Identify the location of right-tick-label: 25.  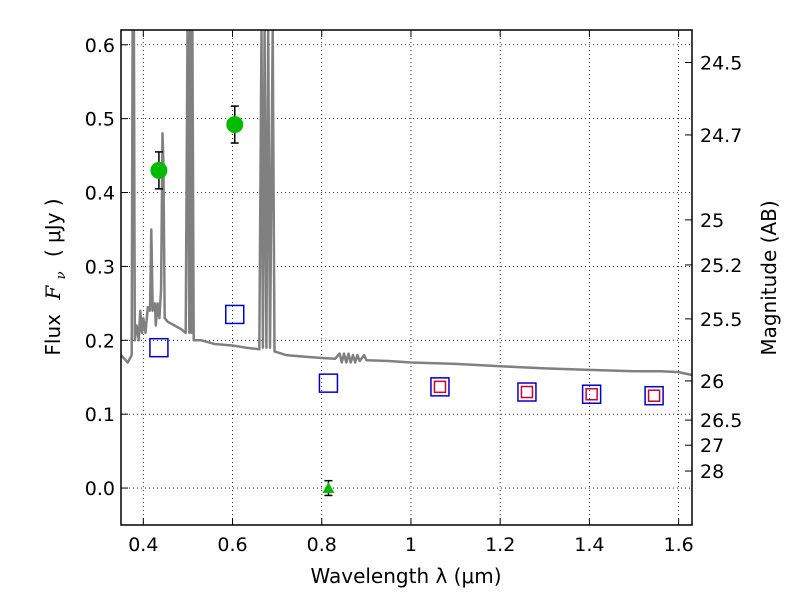
(712, 221).